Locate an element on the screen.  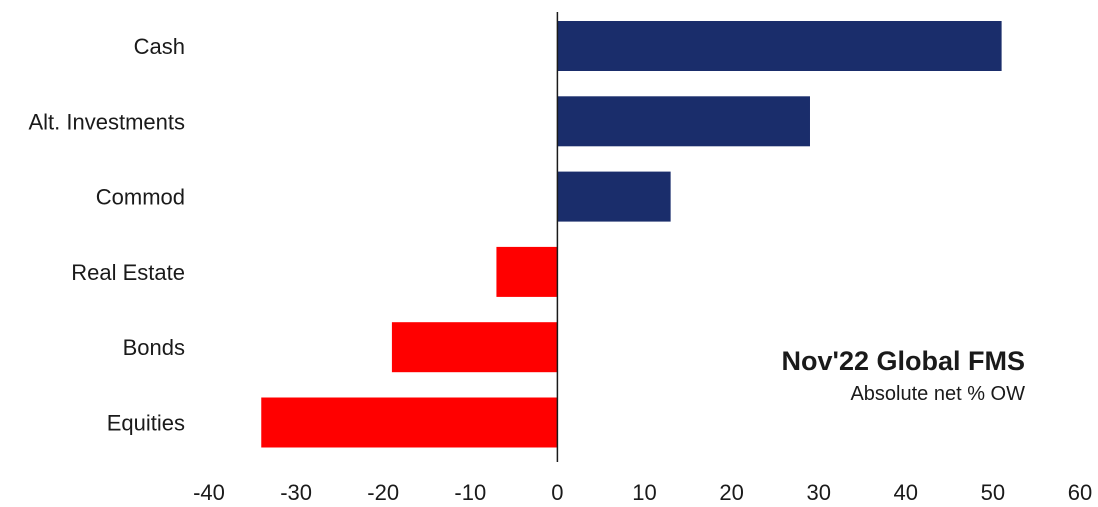
x-tick-label: -40 is located at coordinates (209, 492).